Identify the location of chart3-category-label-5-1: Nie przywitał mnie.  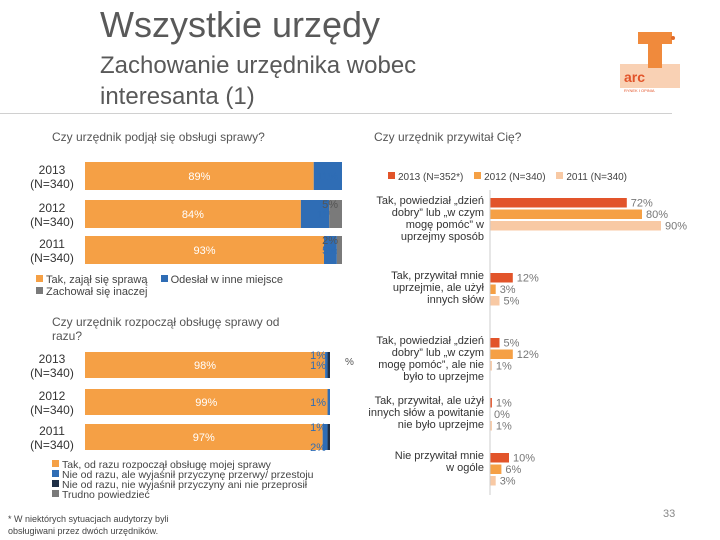
(439, 456).